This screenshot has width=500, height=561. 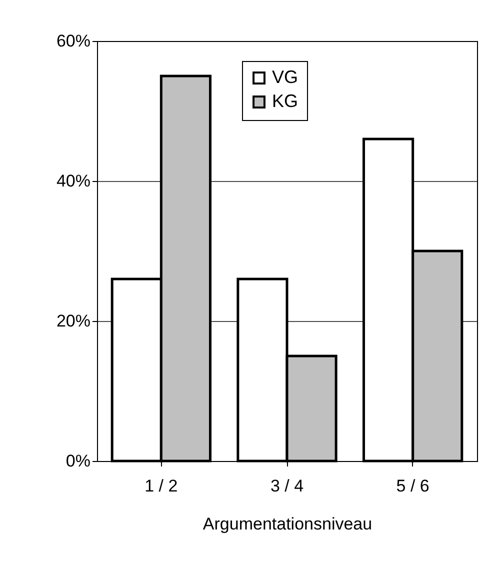 I want to click on y-tick-label: 60%, so click(x=73, y=41).